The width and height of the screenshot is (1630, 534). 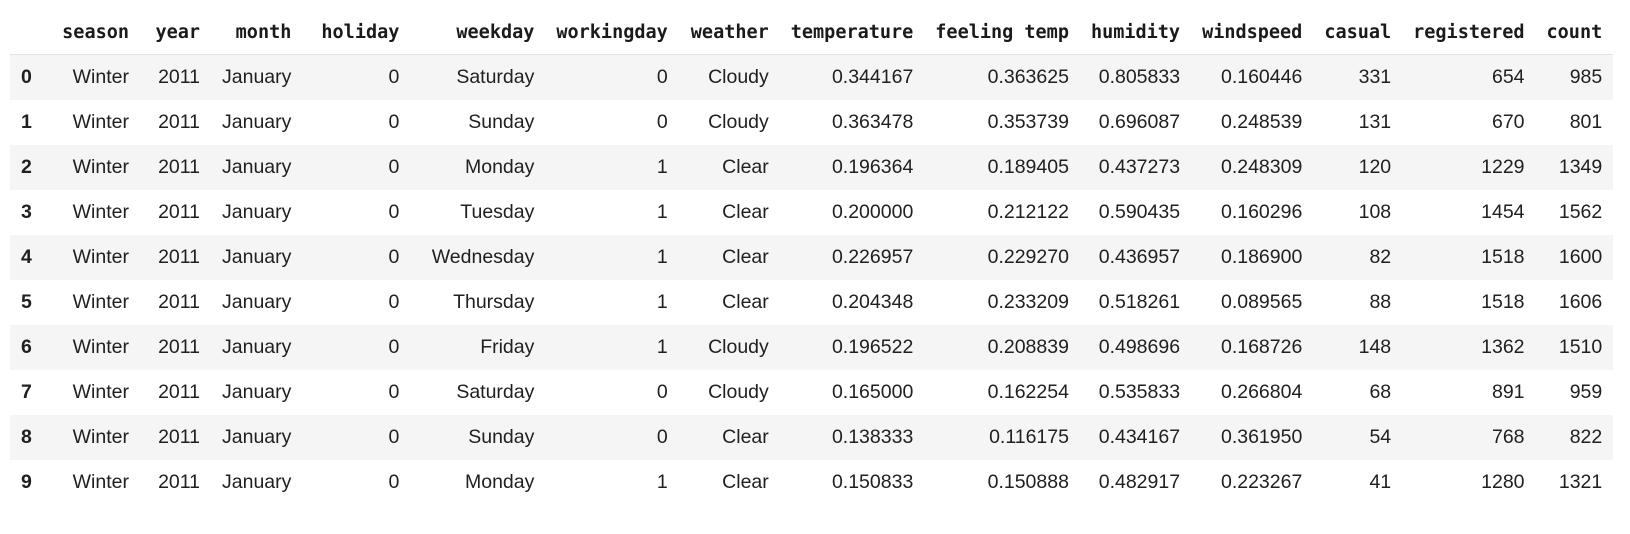 I want to click on cell-temperature: 0.344167, so click(x=872, y=77).